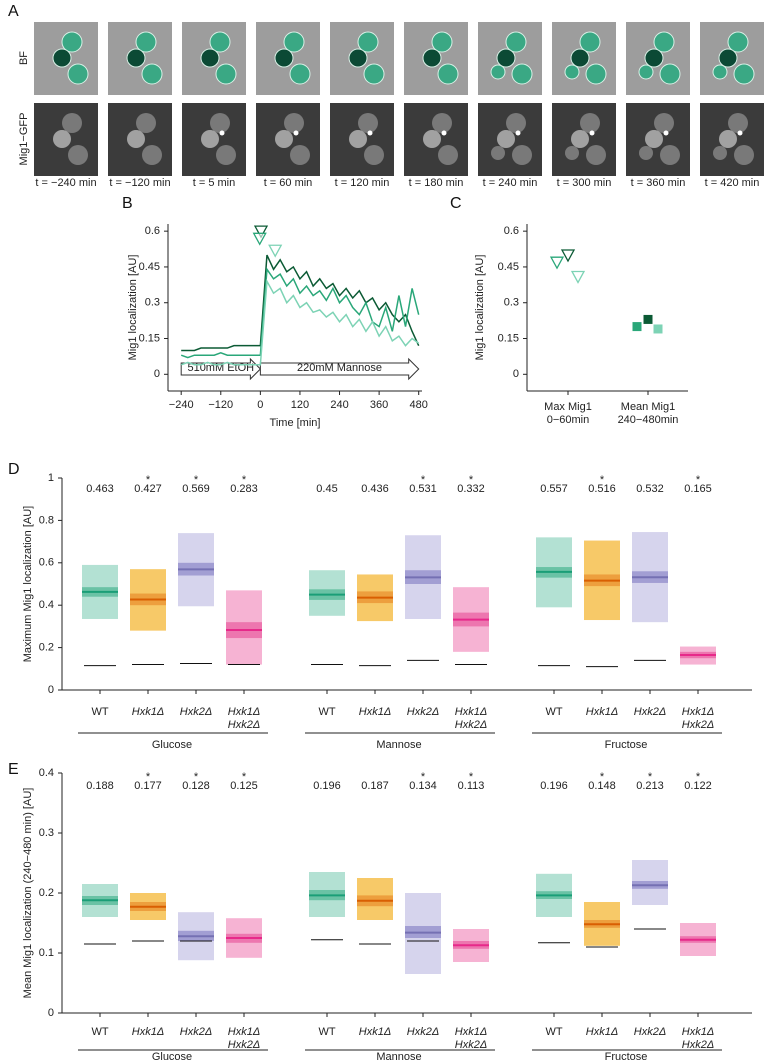 Image resolution: width=772 pixels, height=1063 pixels. Describe the element at coordinates (436, 183) in the screenshot. I see `time-label: t = 180 min` at that location.